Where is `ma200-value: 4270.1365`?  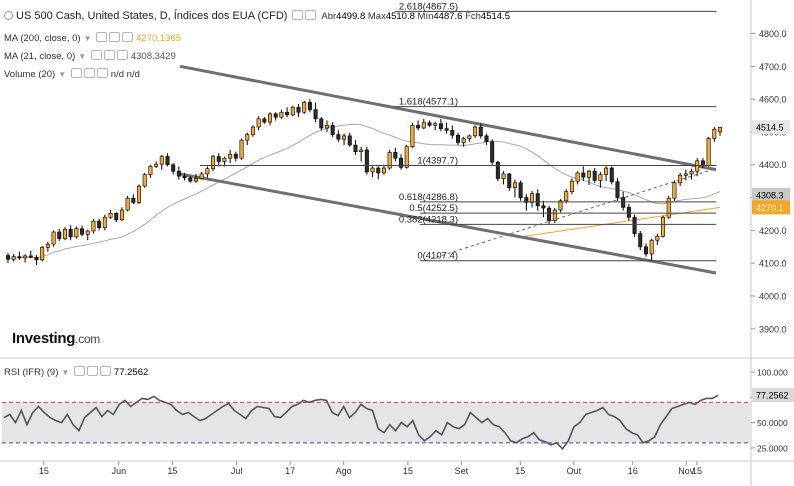 ma200-value: 4270.1365 is located at coordinates (159, 38).